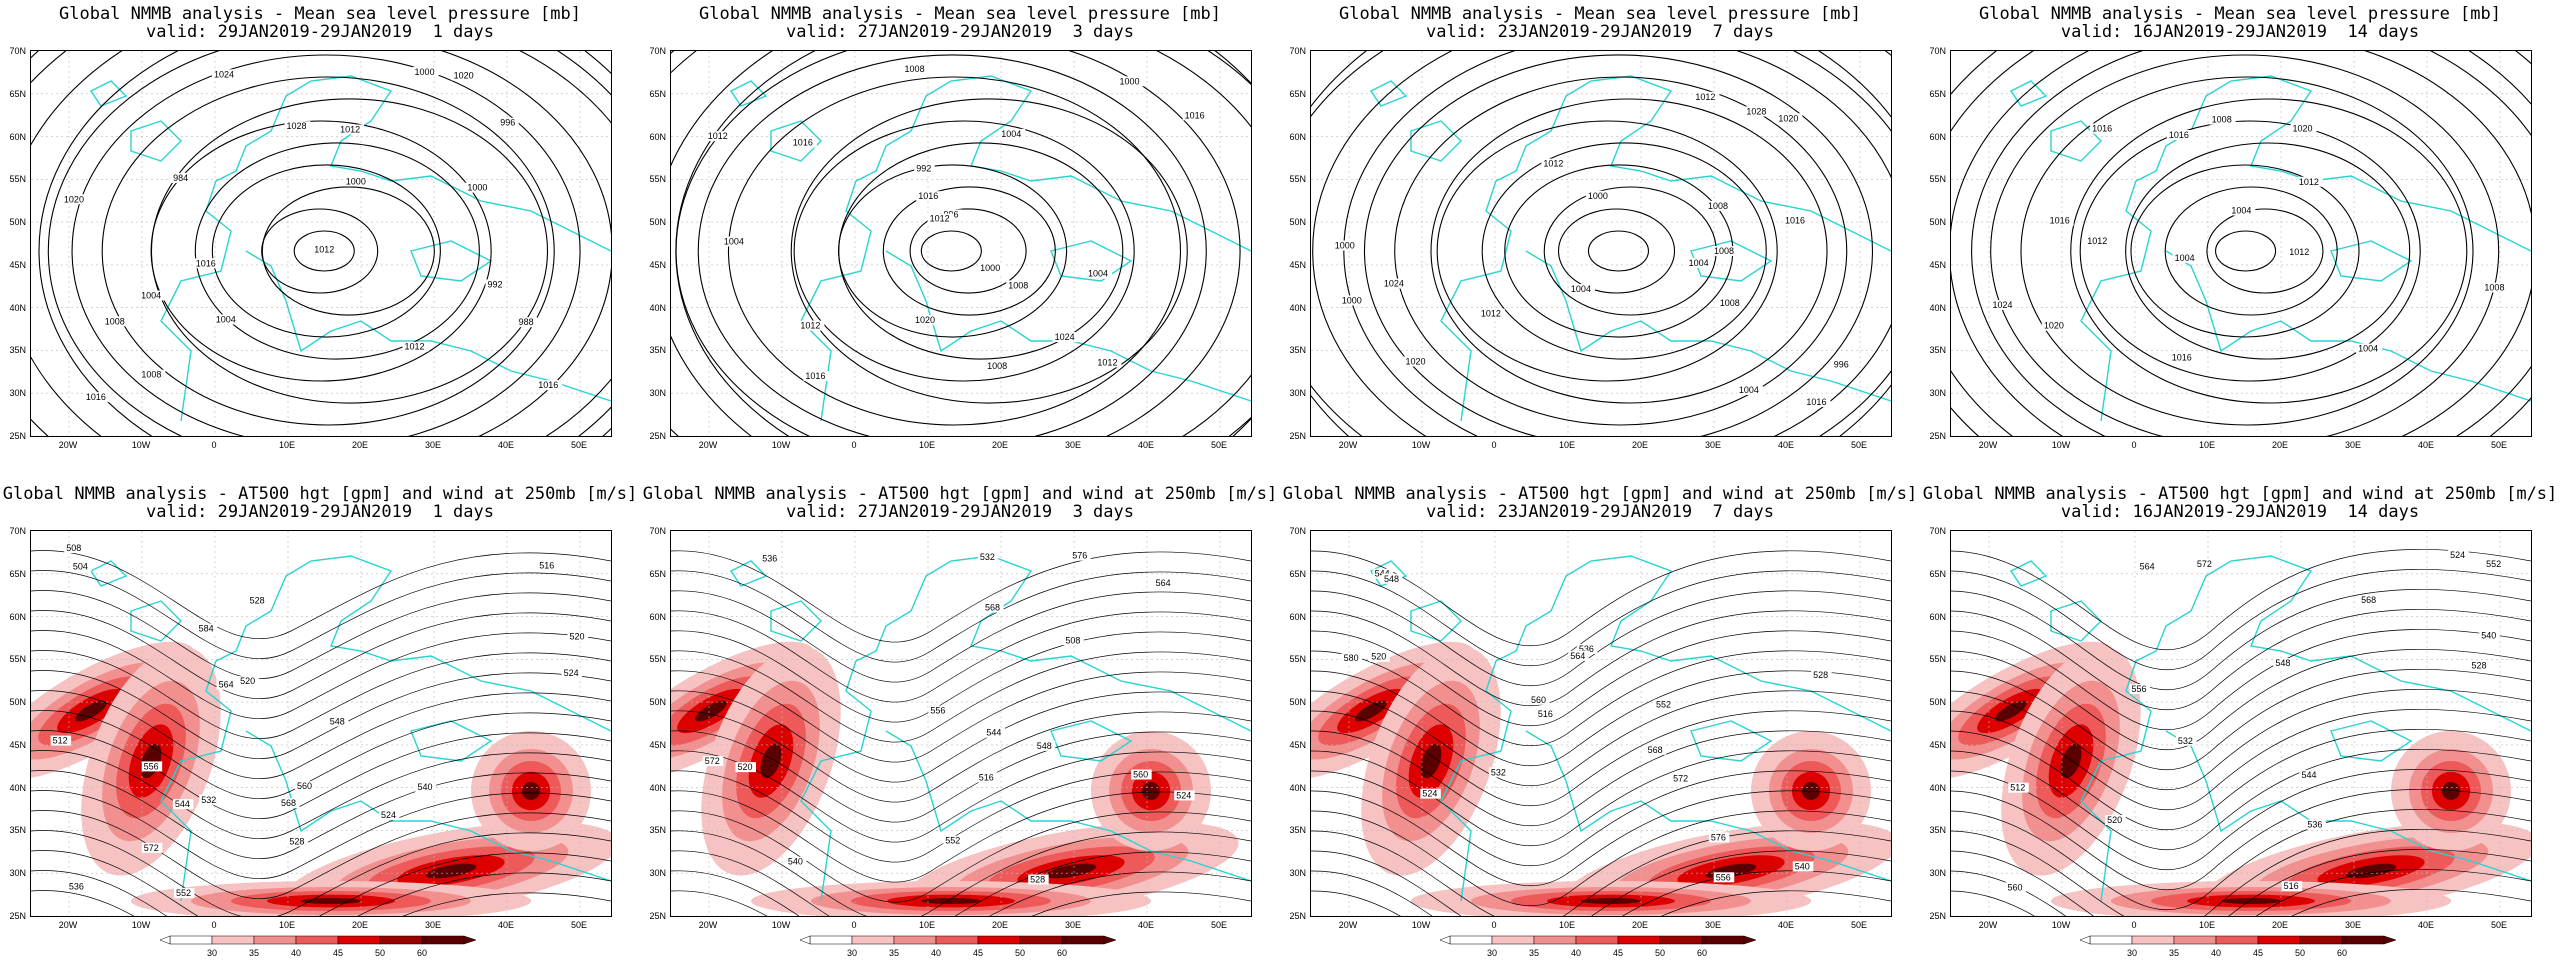 This screenshot has height=960, width=2560. What do you see at coordinates (2204, 564) in the screenshot?
I see `contour-label: 572` at bounding box center [2204, 564].